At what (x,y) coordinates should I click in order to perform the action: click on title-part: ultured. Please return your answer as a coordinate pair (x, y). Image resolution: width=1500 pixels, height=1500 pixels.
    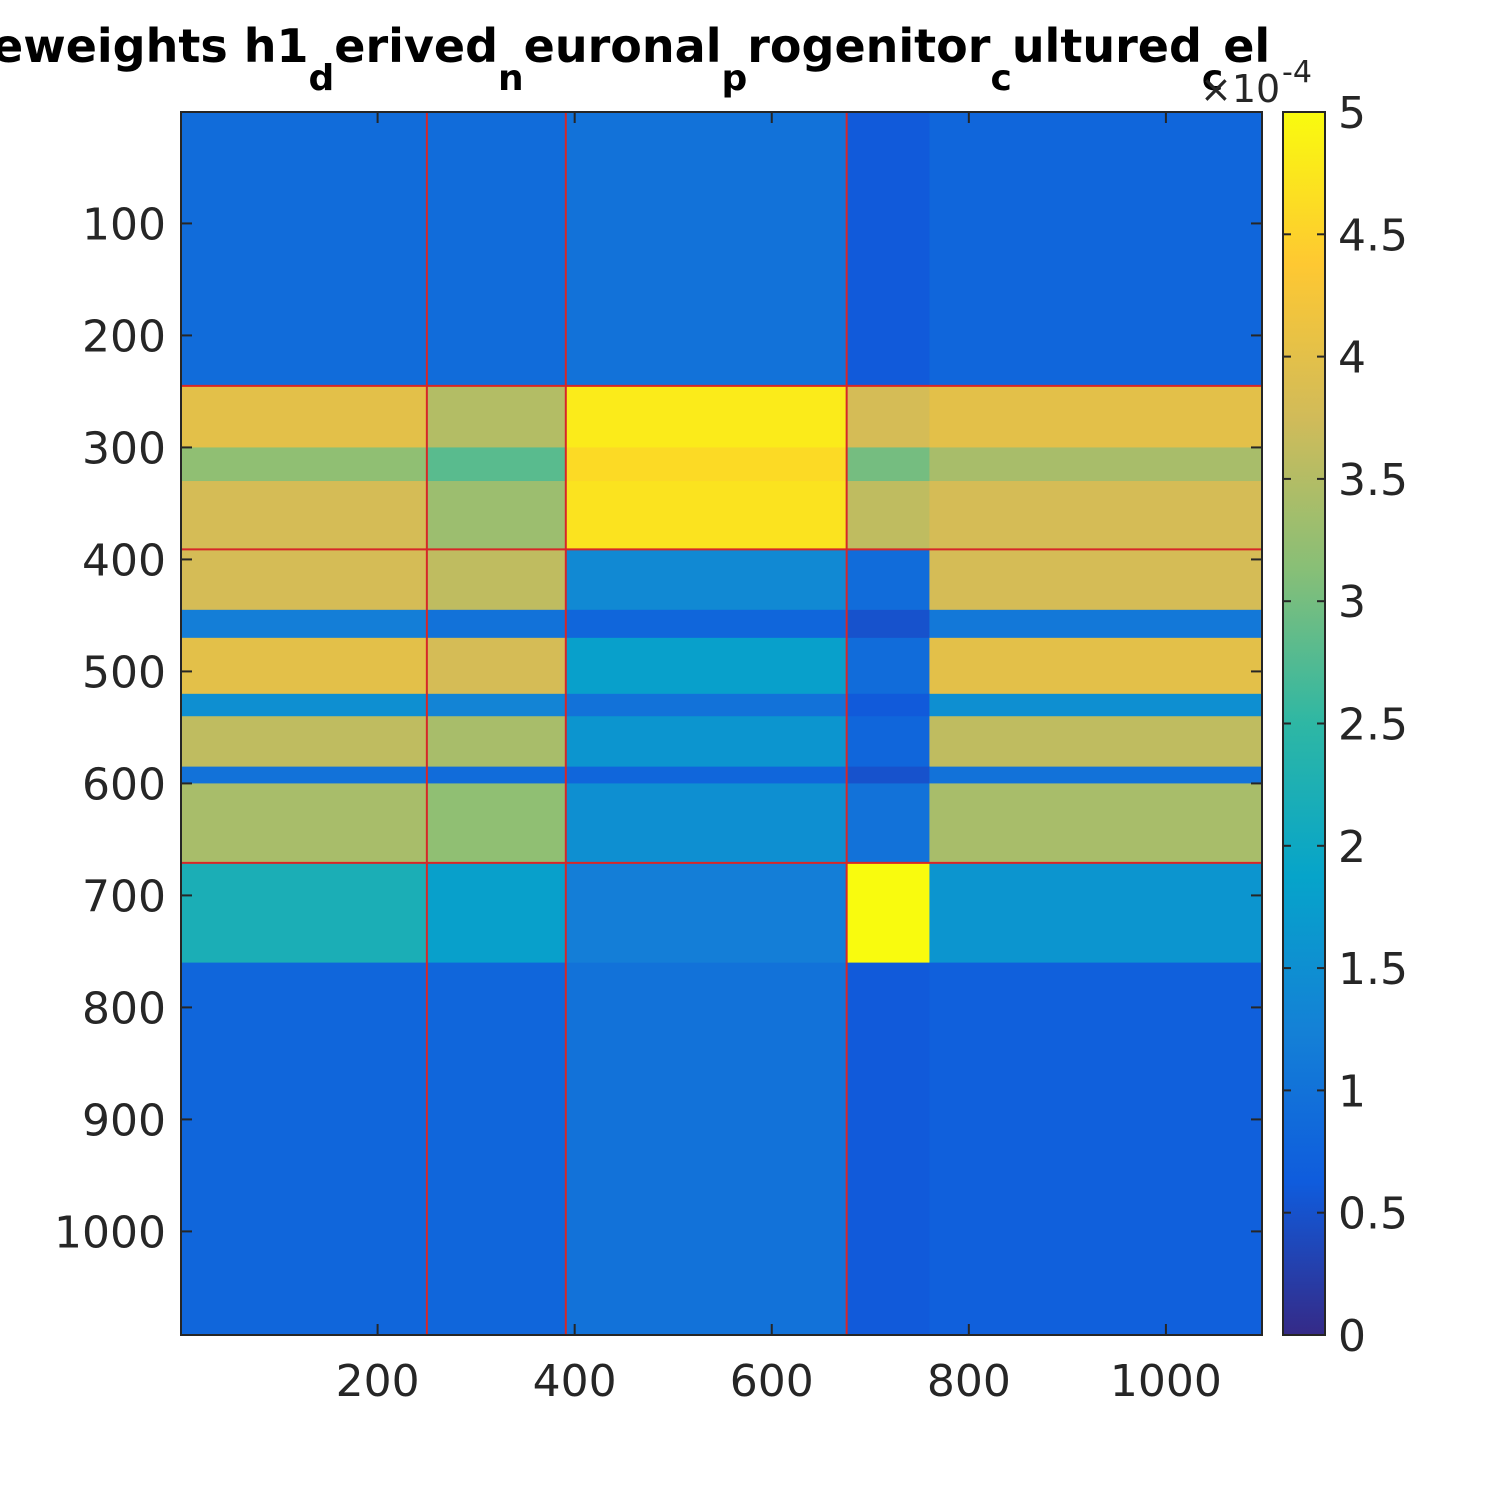
    Looking at the image, I should click on (1107, 46).